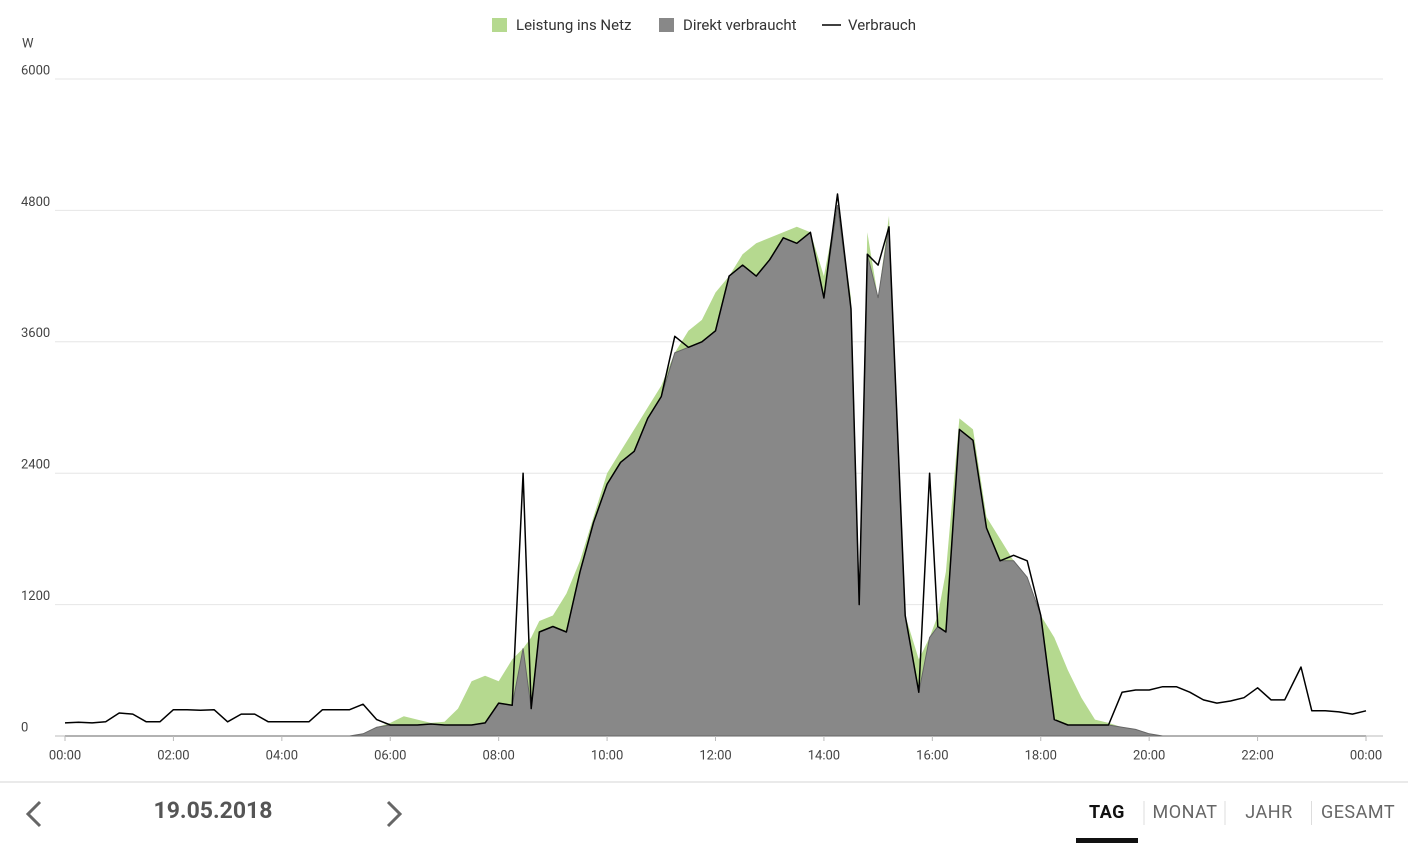 The image size is (1408, 844). Describe the element at coordinates (715, 755) in the screenshot. I see `x-tick-label: 12:00` at that location.